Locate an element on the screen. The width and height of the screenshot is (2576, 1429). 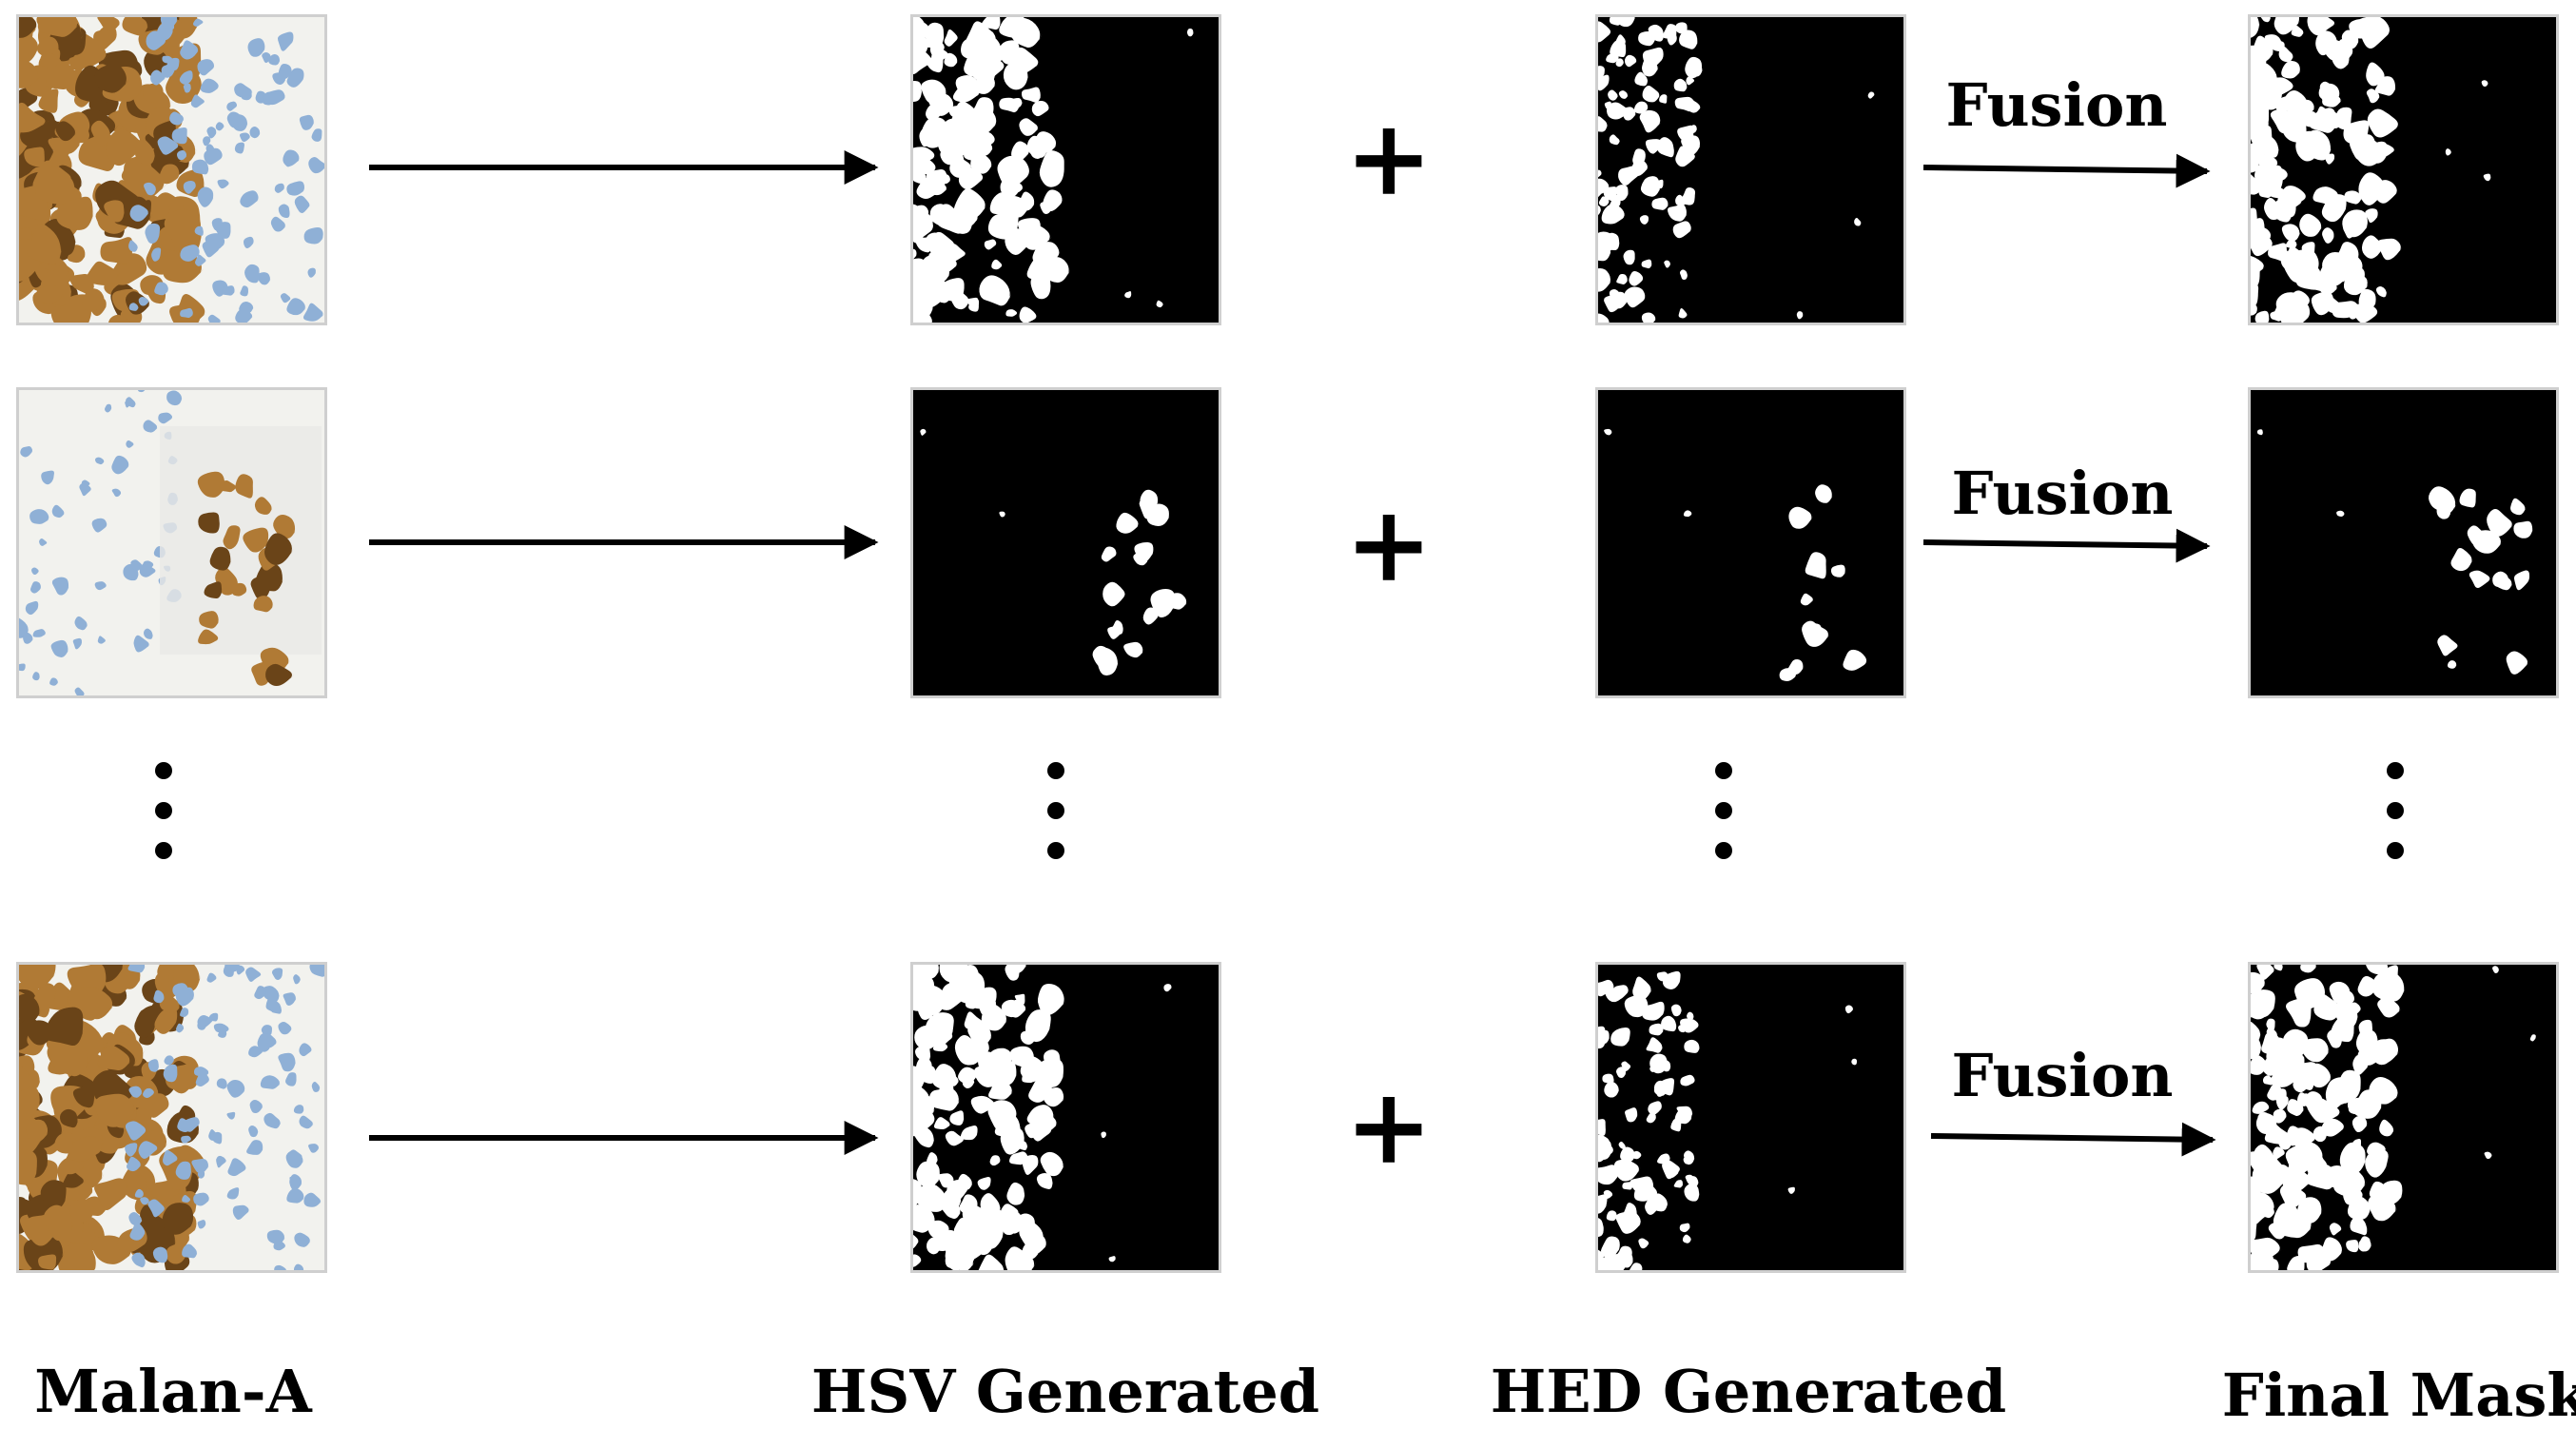
column-label-hsv: HSV Generated is located at coordinates (1065, 1391).